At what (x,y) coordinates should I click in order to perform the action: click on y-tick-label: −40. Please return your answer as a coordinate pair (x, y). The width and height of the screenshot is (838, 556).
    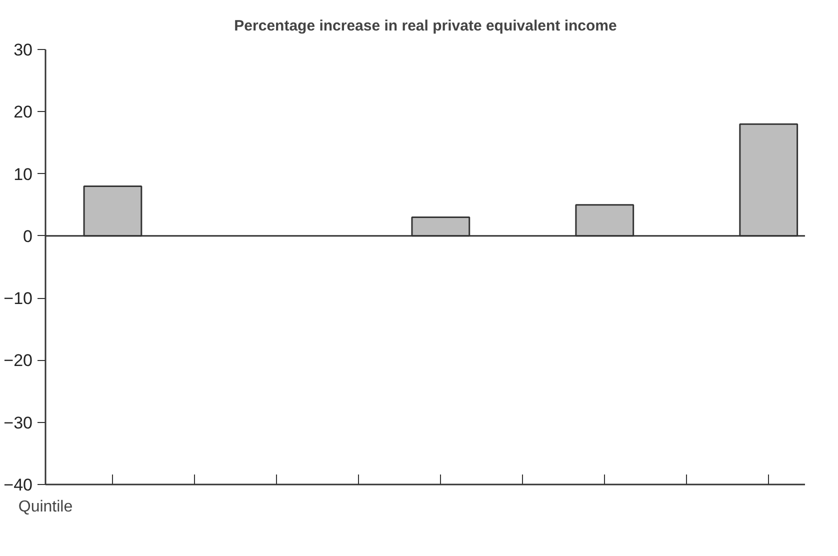
    Looking at the image, I should click on (18, 485).